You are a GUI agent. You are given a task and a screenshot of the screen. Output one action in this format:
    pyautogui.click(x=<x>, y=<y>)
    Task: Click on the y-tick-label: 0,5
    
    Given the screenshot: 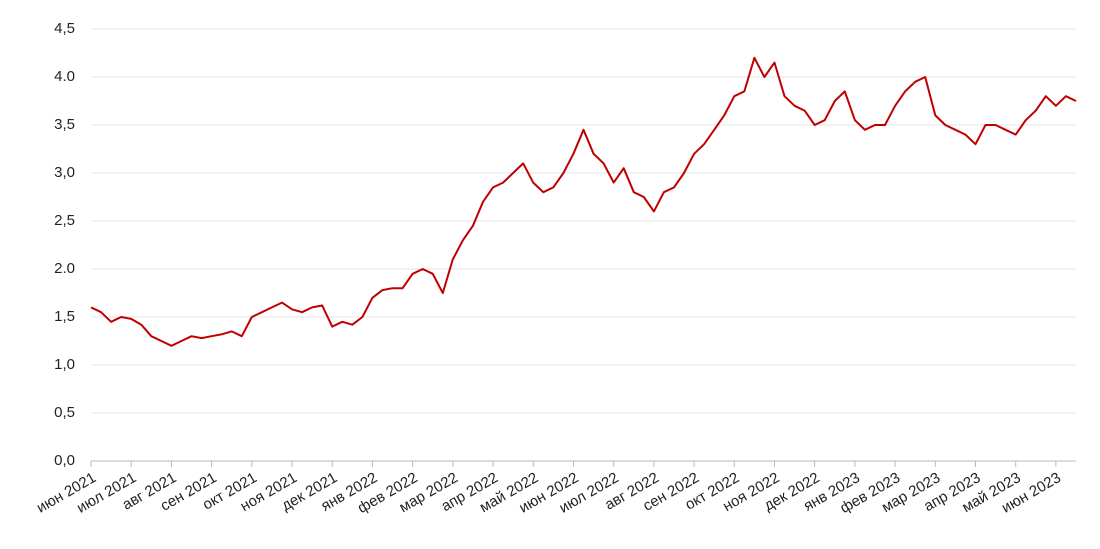 What is the action you would take?
    pyautogui.click(x=64, y=412)
    